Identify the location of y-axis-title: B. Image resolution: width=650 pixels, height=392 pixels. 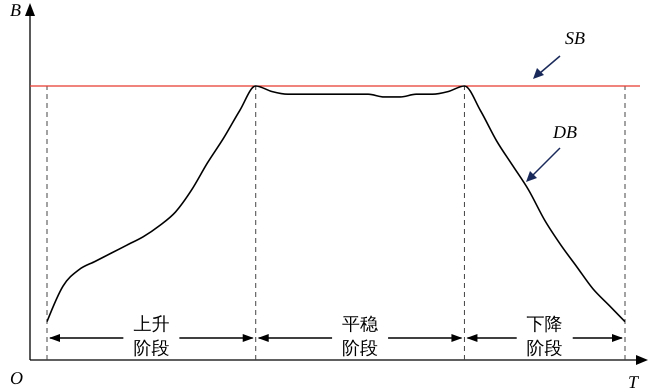
(15, 10).